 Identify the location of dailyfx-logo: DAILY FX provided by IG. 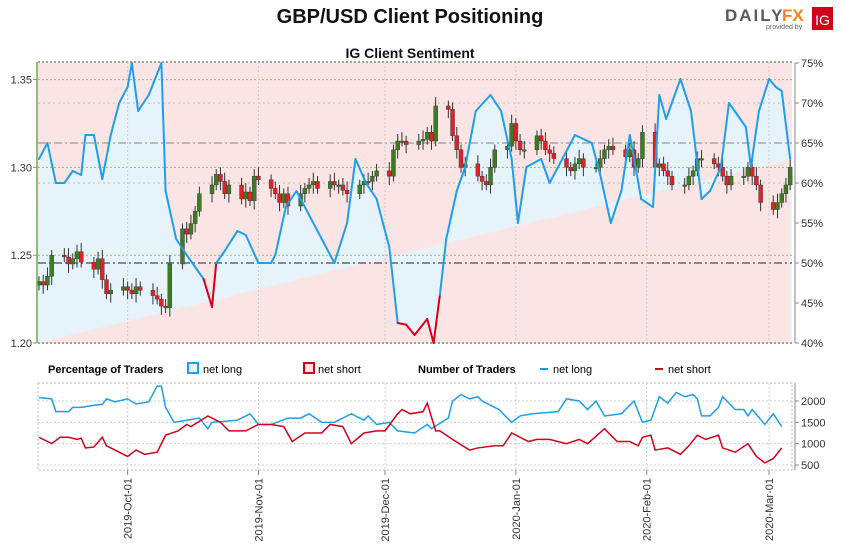
(779, 18).